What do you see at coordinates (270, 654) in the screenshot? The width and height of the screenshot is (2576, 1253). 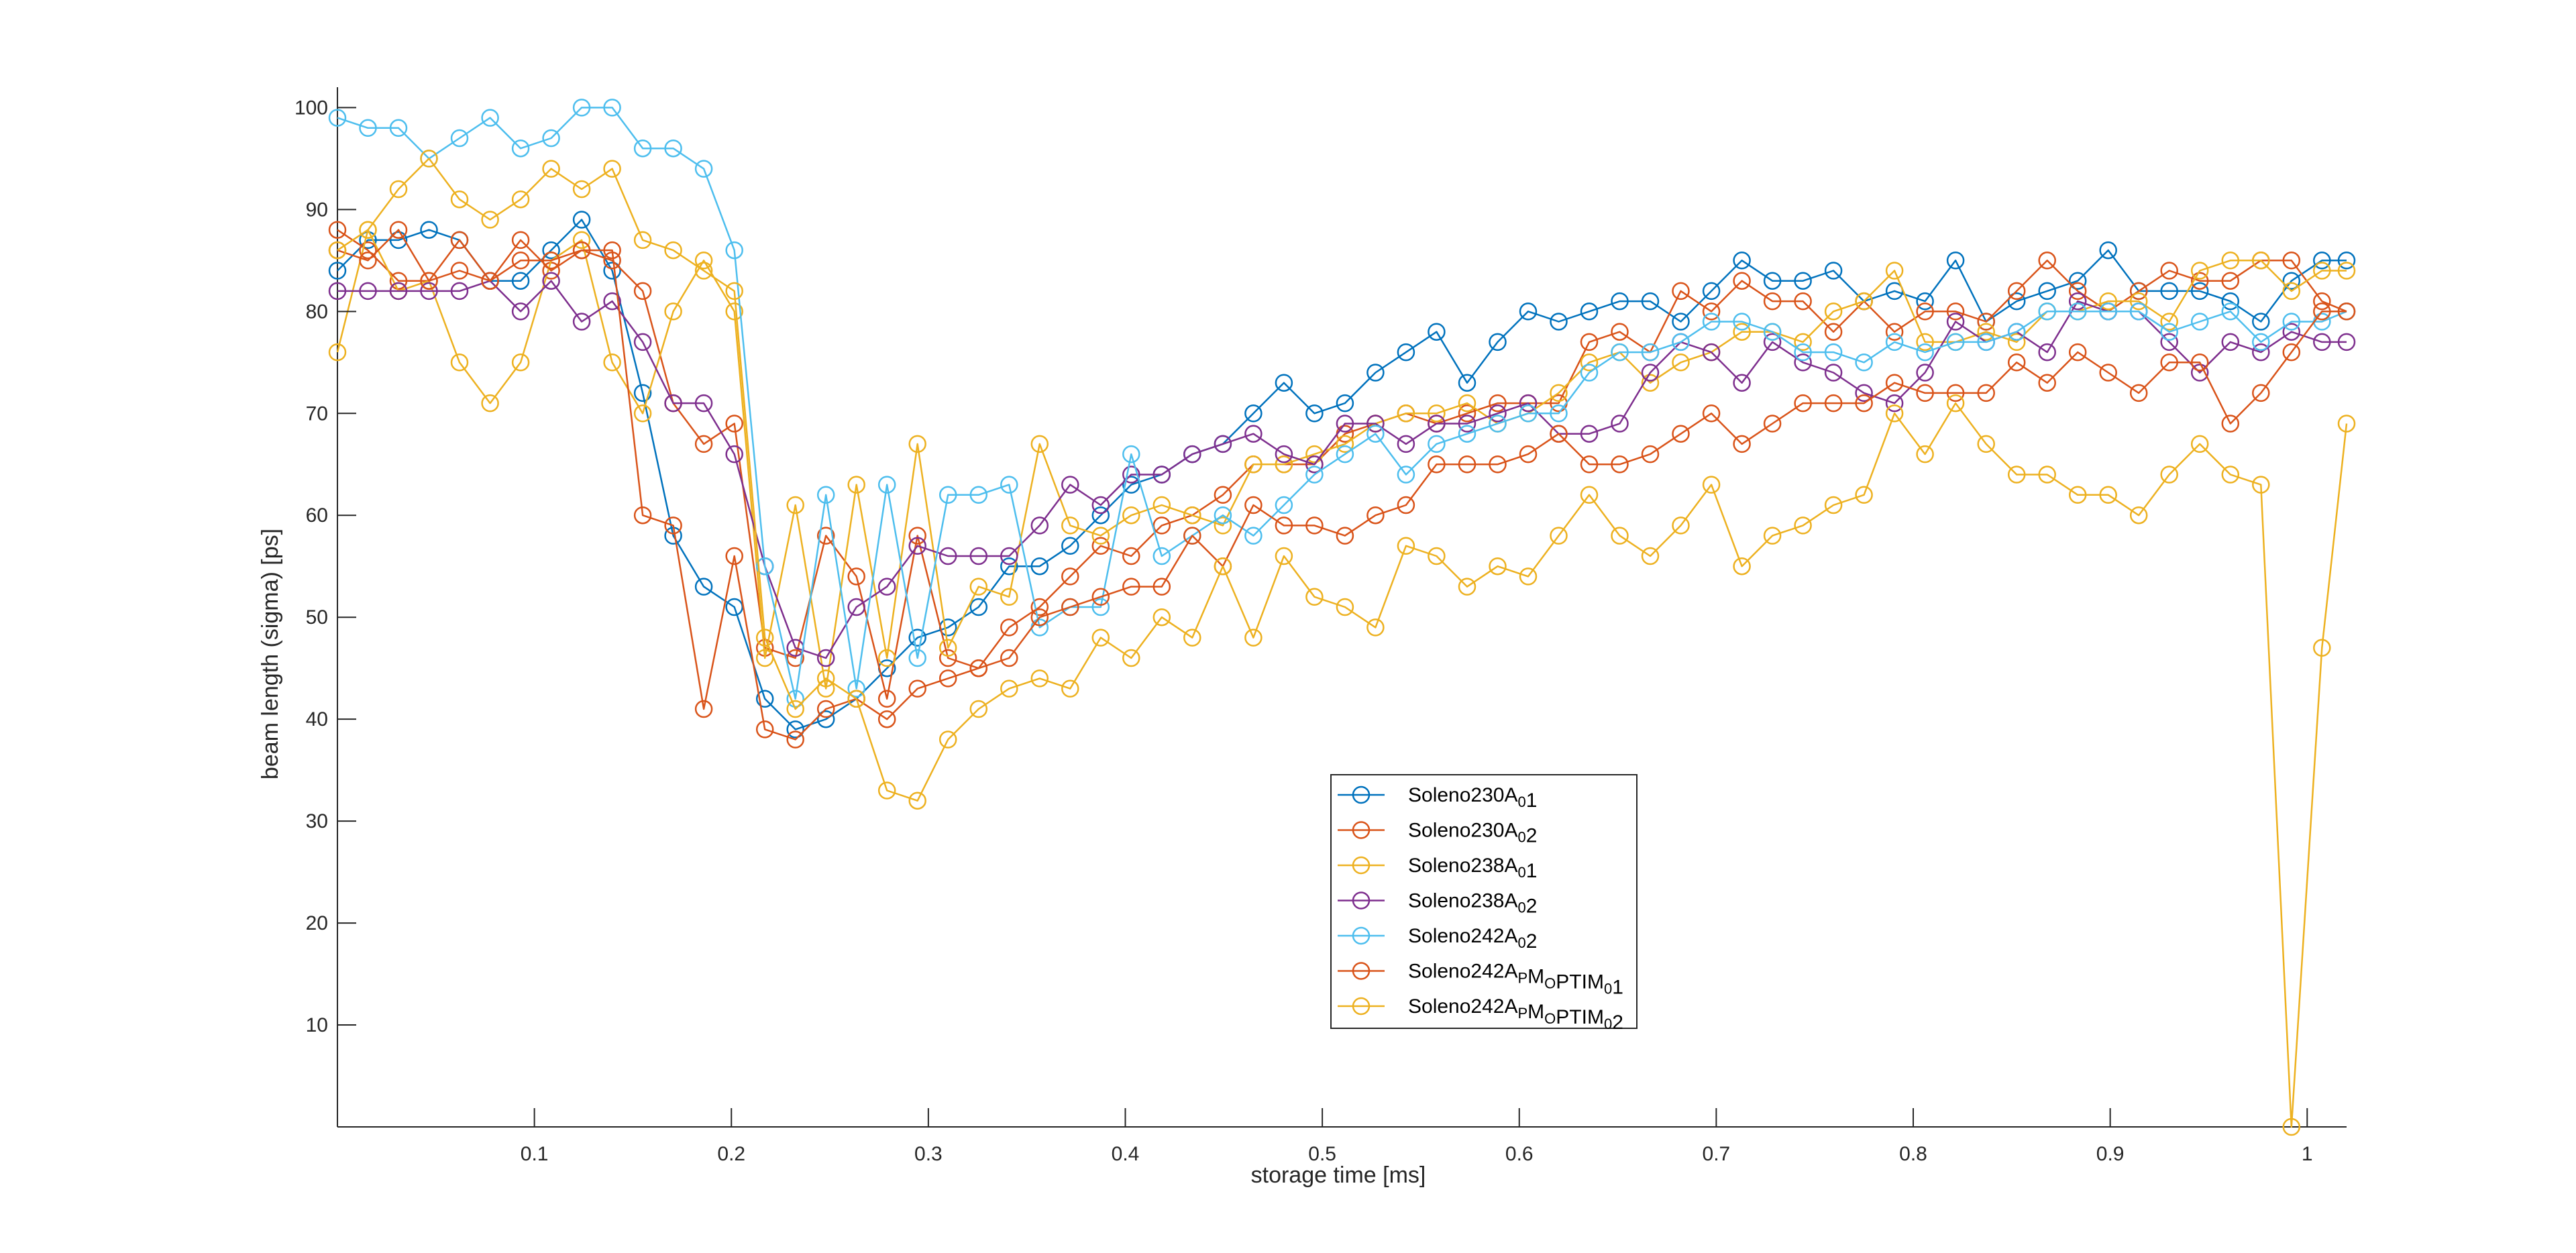 I see `y-axis-label: beam length (sigma) [ps]` at bounding box center [270, 654].